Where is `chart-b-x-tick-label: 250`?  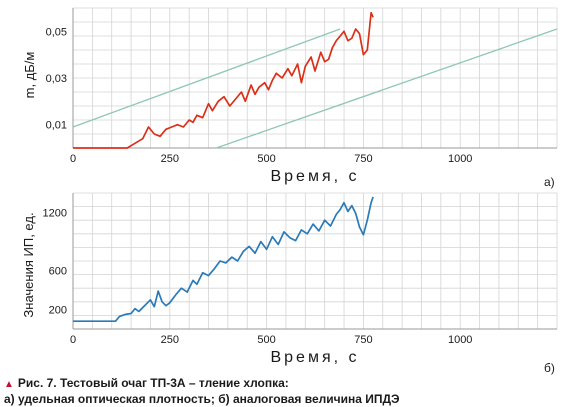
chart-b-x-tick-label: 250 is located at coordinates (170, 340).